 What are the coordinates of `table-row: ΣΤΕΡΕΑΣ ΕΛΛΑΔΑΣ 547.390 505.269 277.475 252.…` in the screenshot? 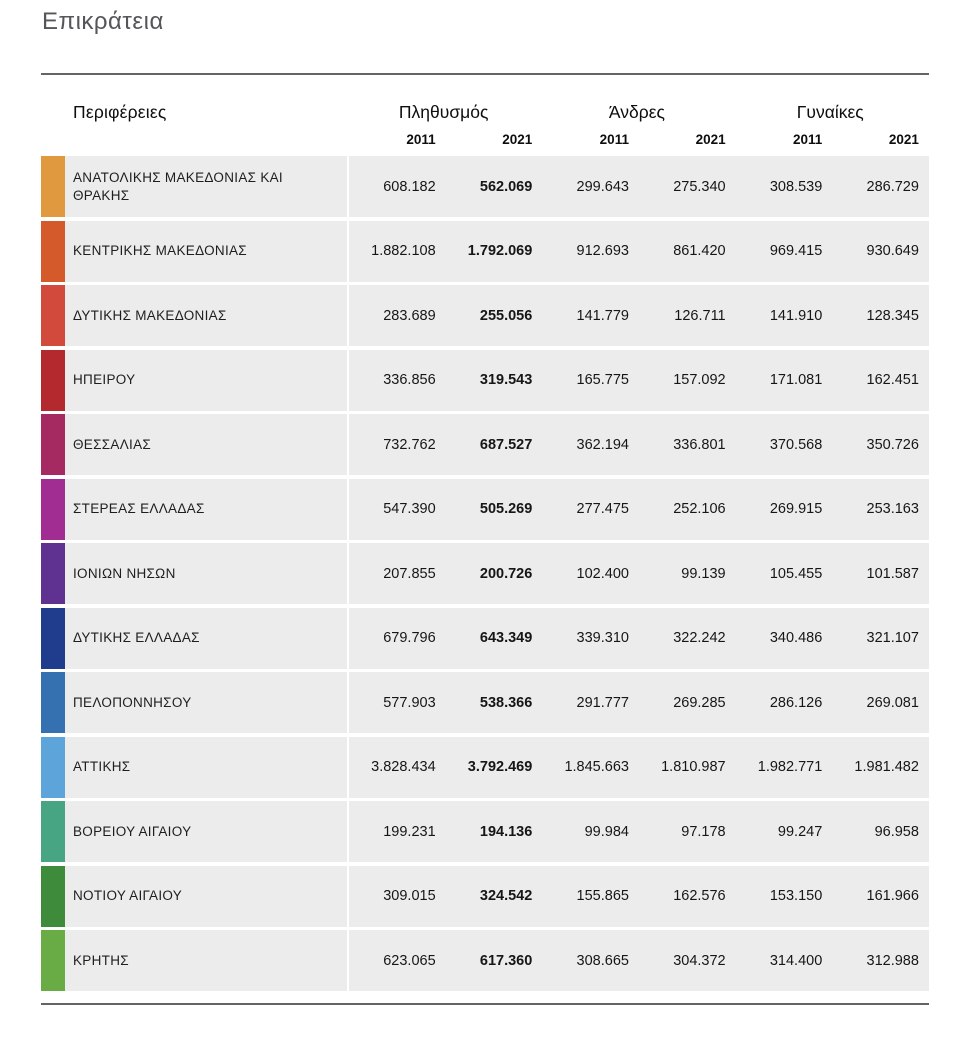 It's located at (485, 509).